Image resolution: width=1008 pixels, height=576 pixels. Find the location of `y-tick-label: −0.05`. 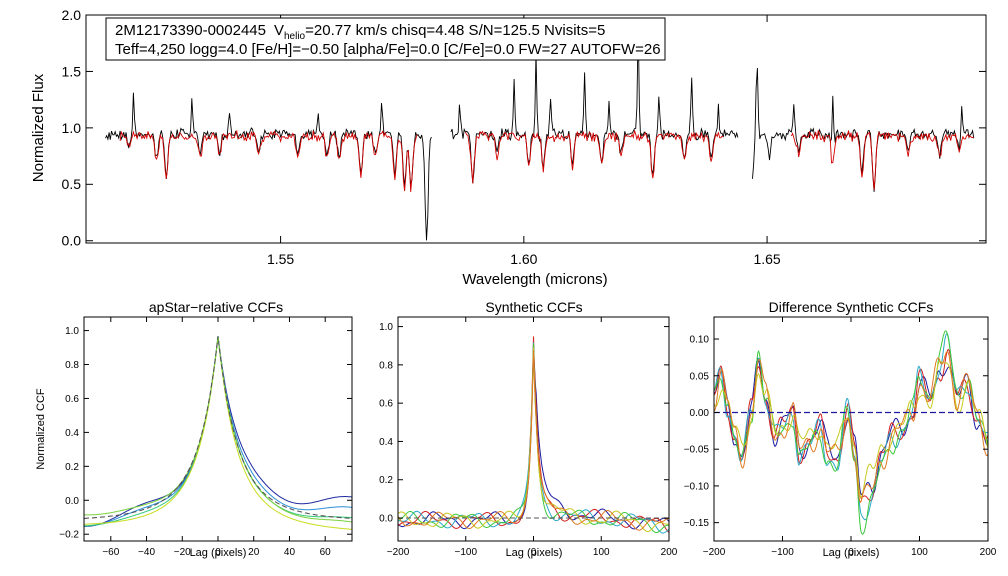

y-tick-label: −0.05 is located at coordinates (697, 450).